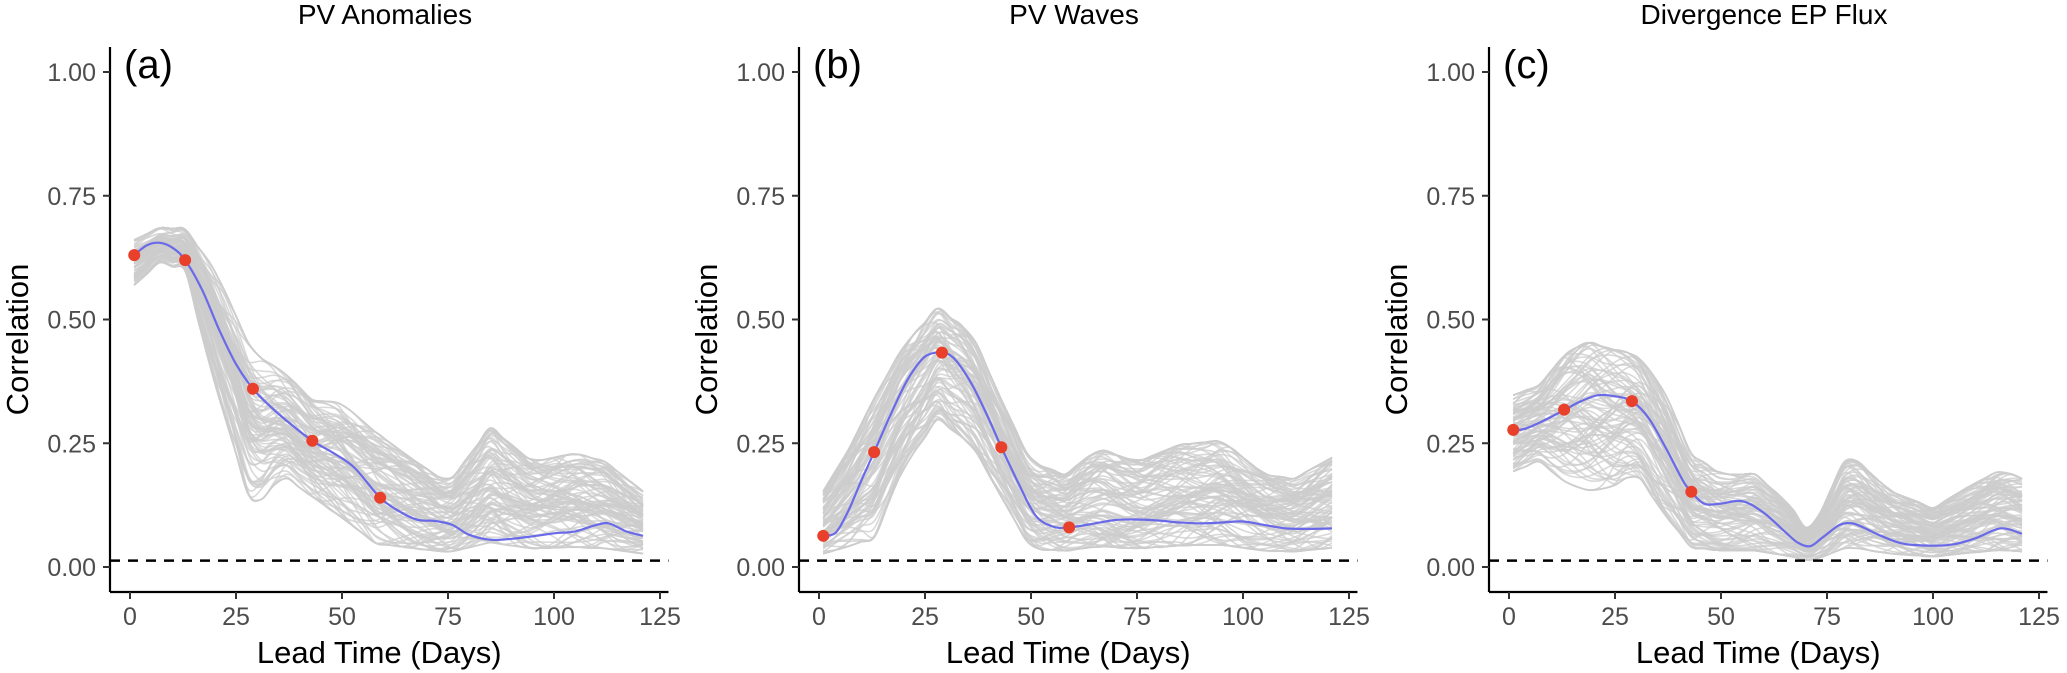 The image size is (2067, 673). What do you see at coordinates (385, 15) in the screenshot?
I see `panel-title: PV Anomalies` at bounding box center [385, 15].